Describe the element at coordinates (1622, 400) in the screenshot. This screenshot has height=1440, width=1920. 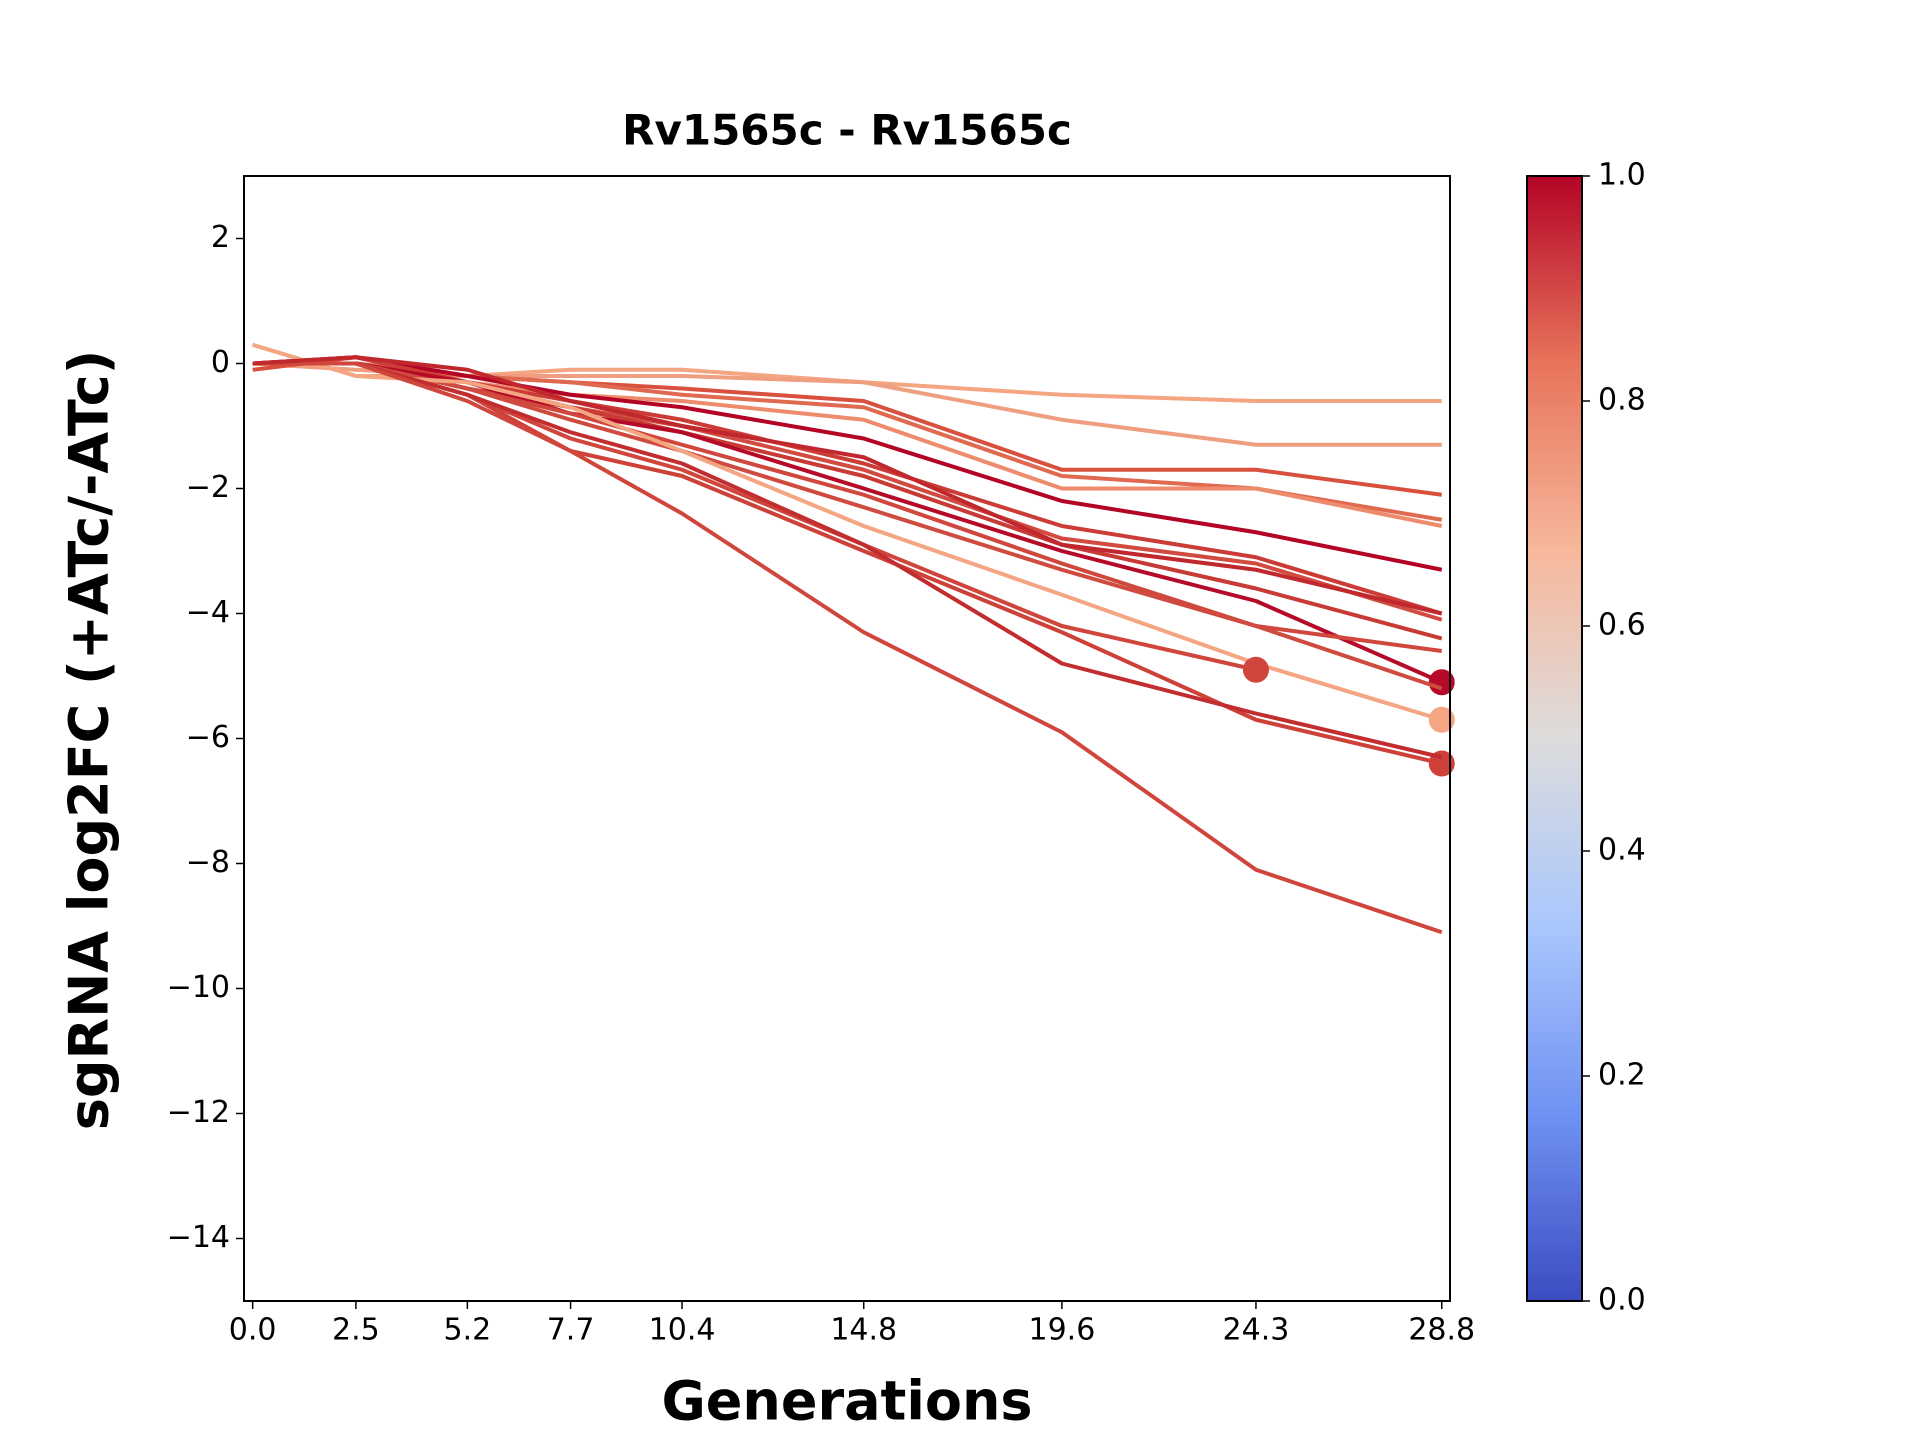
I see `colorbar-tick-label: 0.8` at that location.